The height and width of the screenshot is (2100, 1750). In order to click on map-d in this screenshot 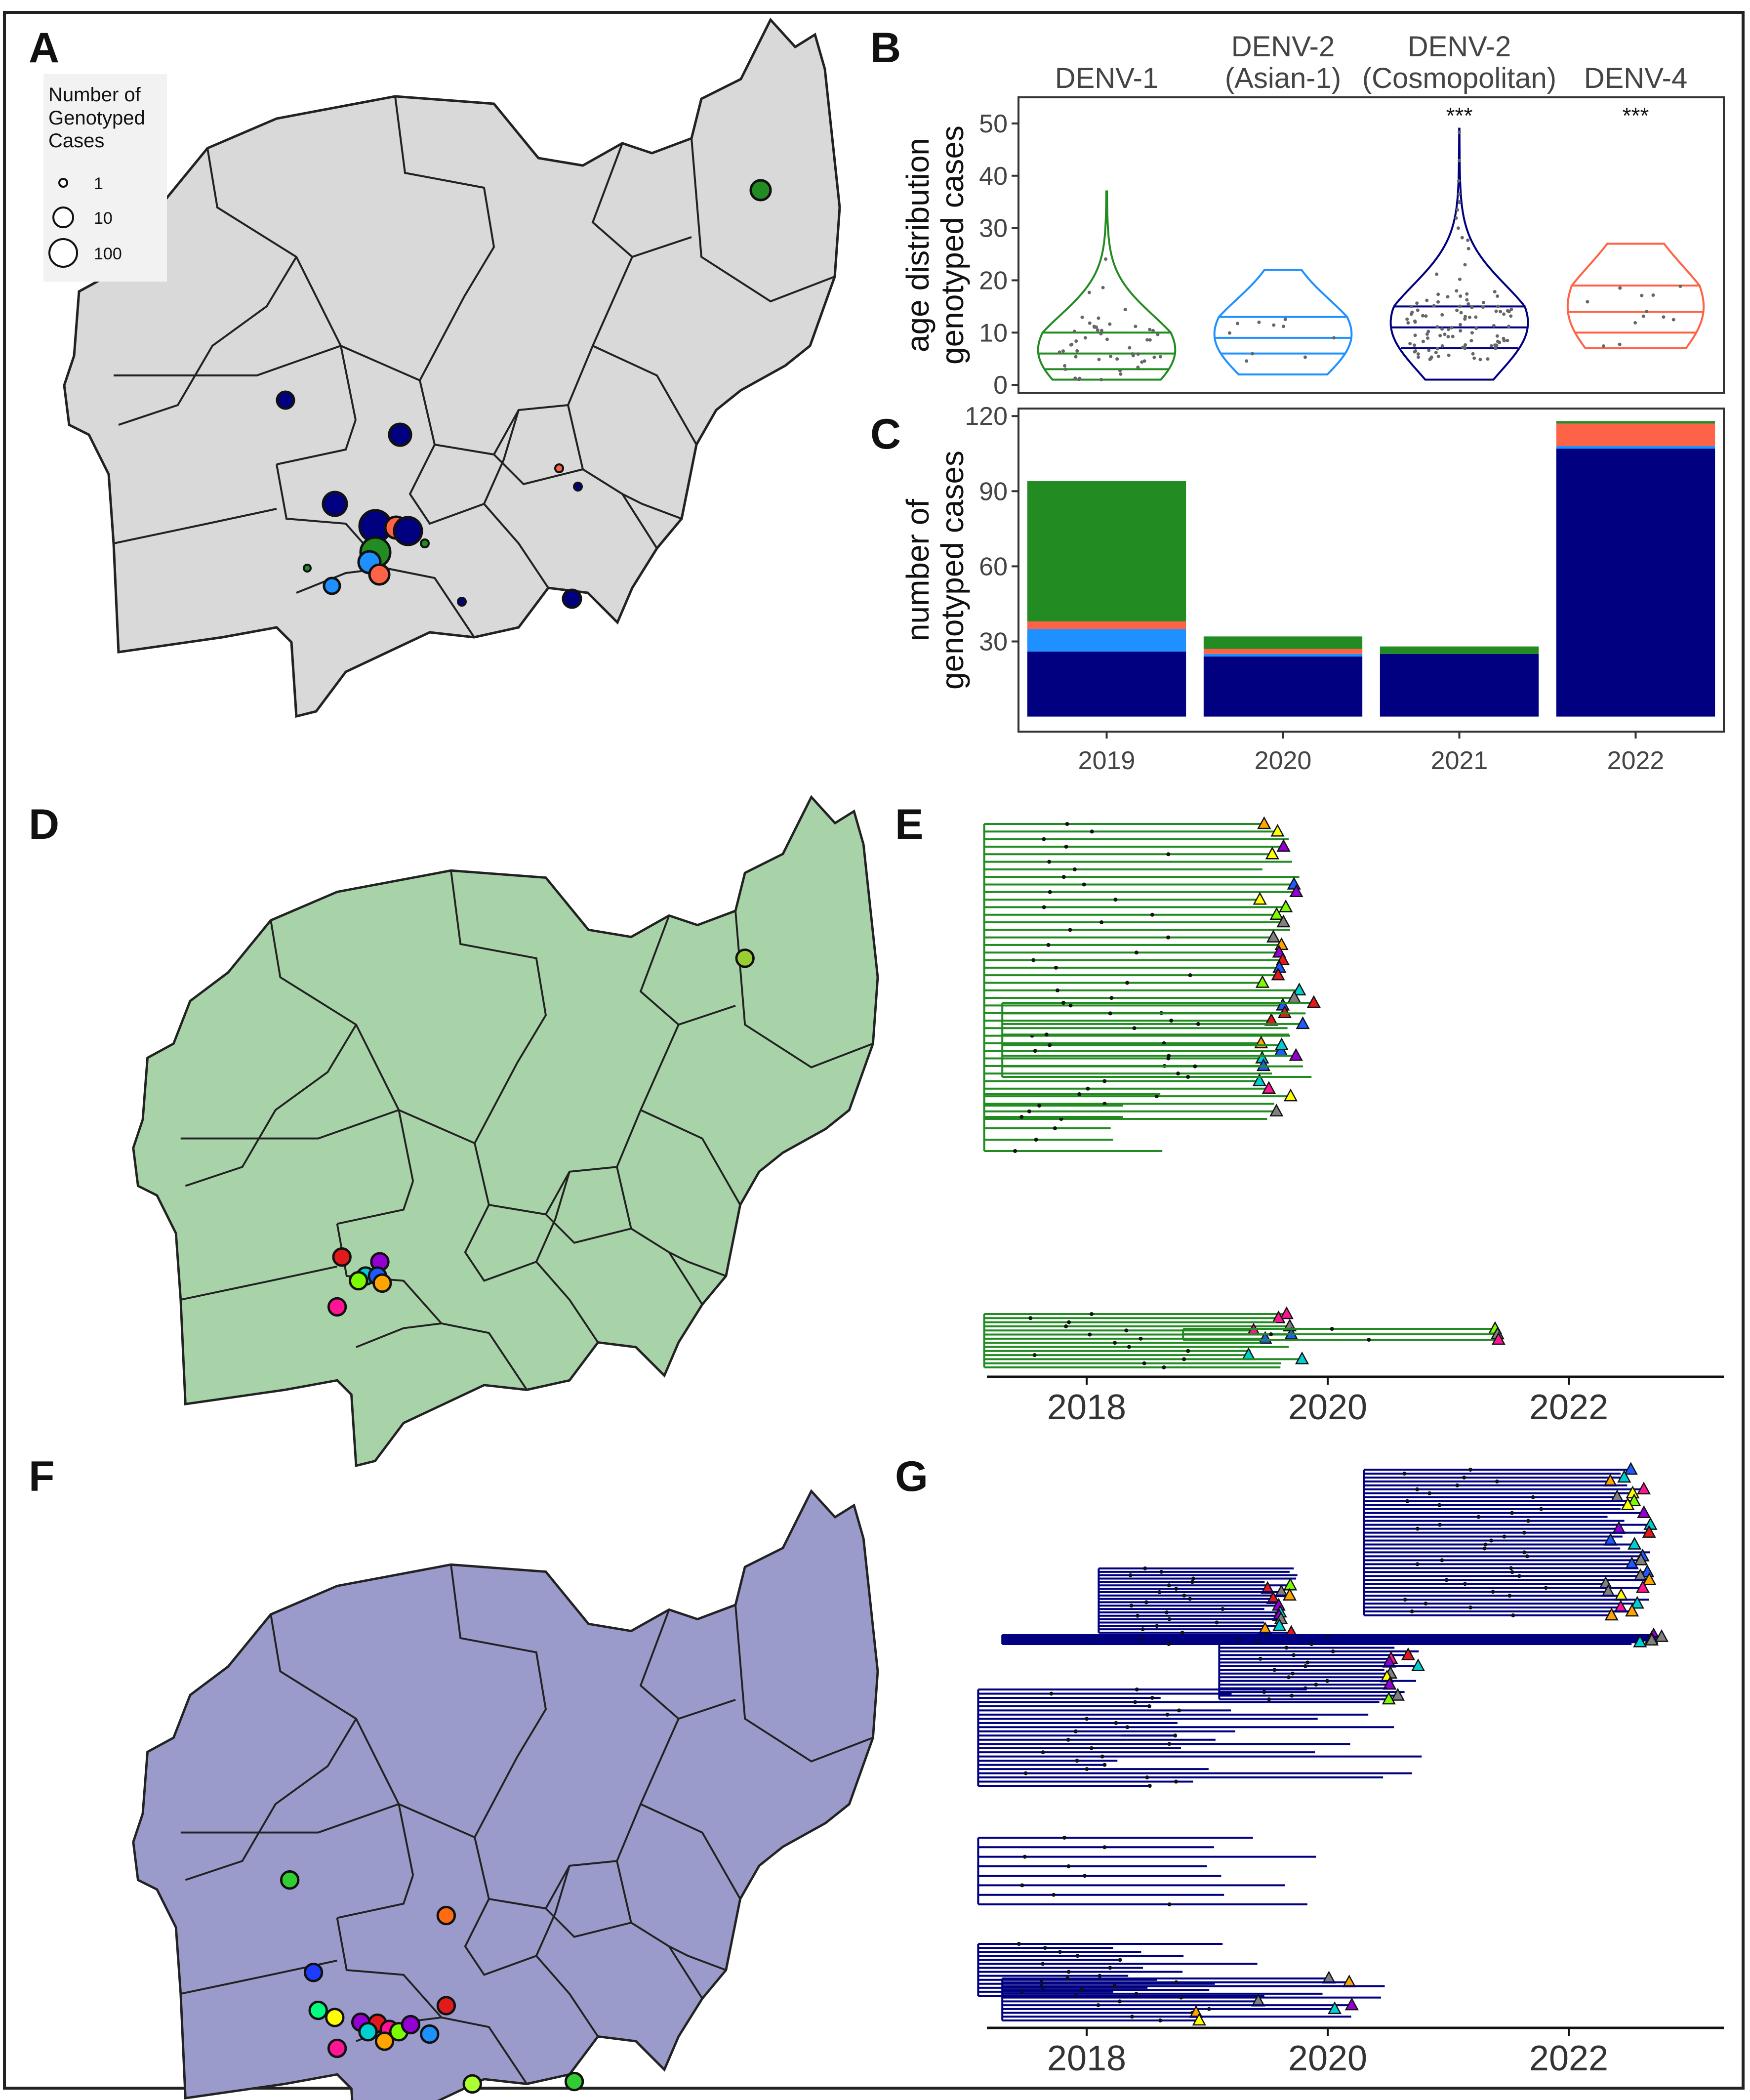, I will do `click(505, 1132)`.